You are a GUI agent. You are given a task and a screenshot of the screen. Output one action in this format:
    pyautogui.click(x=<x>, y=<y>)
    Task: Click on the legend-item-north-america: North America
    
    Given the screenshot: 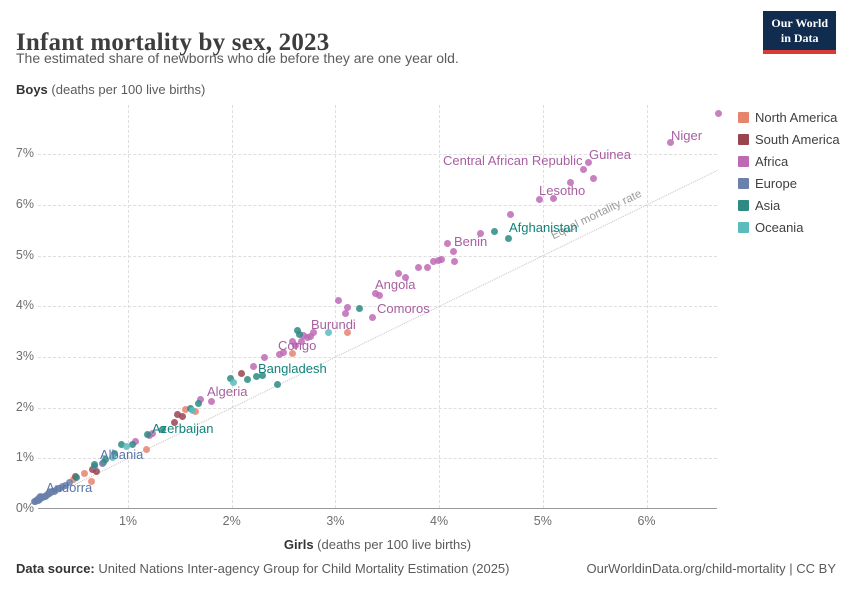 What is the action you would take?
    pyautogui.click(x=789, y=117)
    